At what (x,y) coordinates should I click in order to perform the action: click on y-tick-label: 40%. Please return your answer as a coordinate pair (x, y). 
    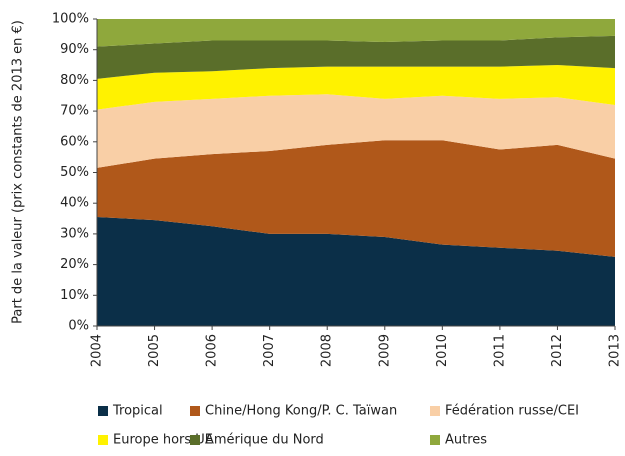
    Looking at the image, I should click on (74, 203).